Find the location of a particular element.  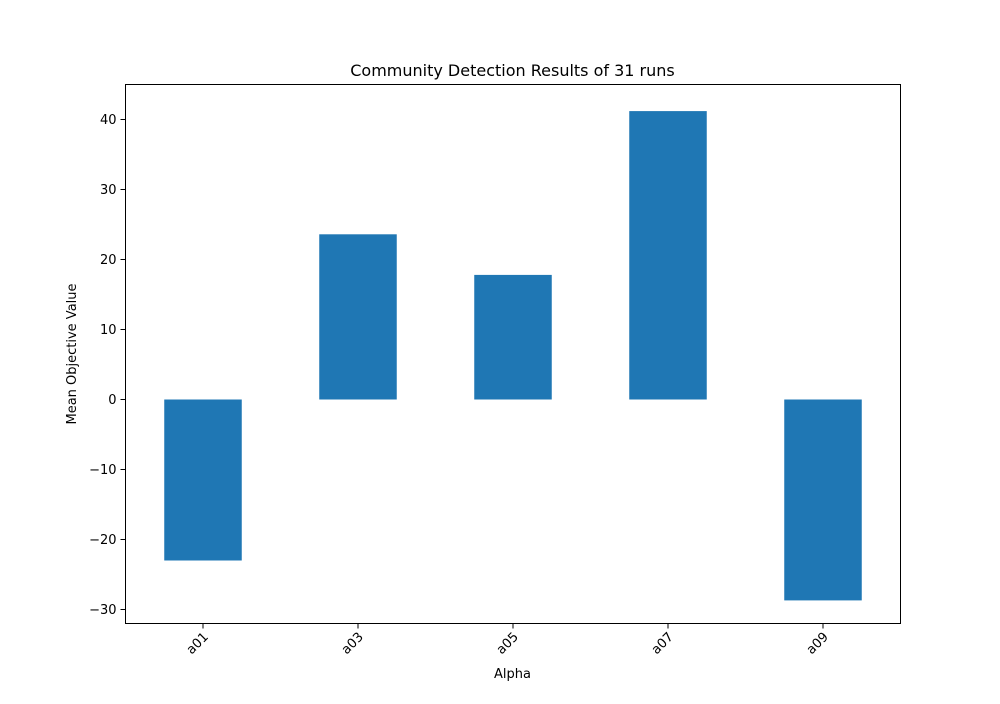

y-tick-label: 0 is located at coordinates (112, 400).